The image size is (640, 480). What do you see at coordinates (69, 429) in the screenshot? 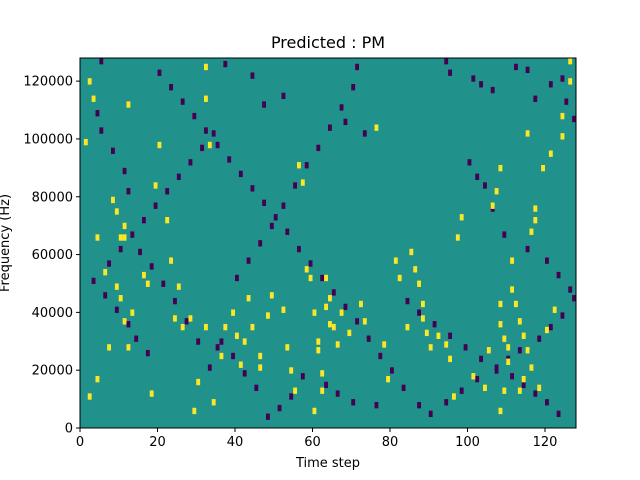
I see `y-tick-label: 0` at bounding box center [69, 429].